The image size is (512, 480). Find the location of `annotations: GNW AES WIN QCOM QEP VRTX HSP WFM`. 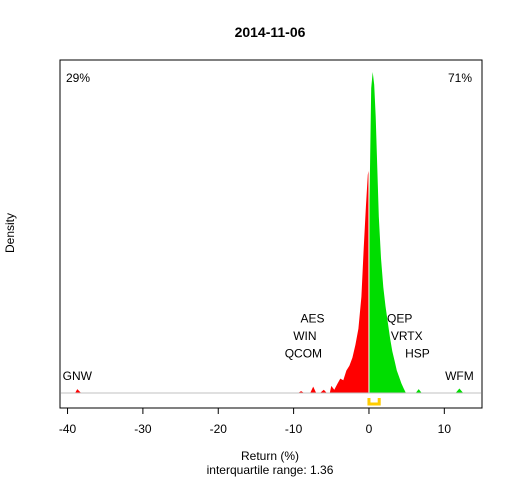

annotations: GNW AES WIN QCOM QEP VRTX HSP WFM is located at coordinates (268, 347).